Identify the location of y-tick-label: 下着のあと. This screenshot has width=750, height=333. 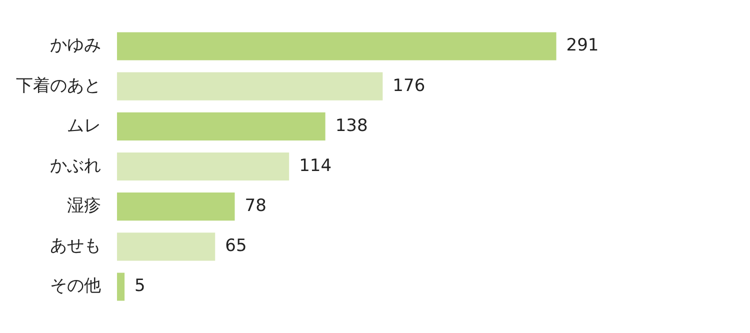
(58, 86).